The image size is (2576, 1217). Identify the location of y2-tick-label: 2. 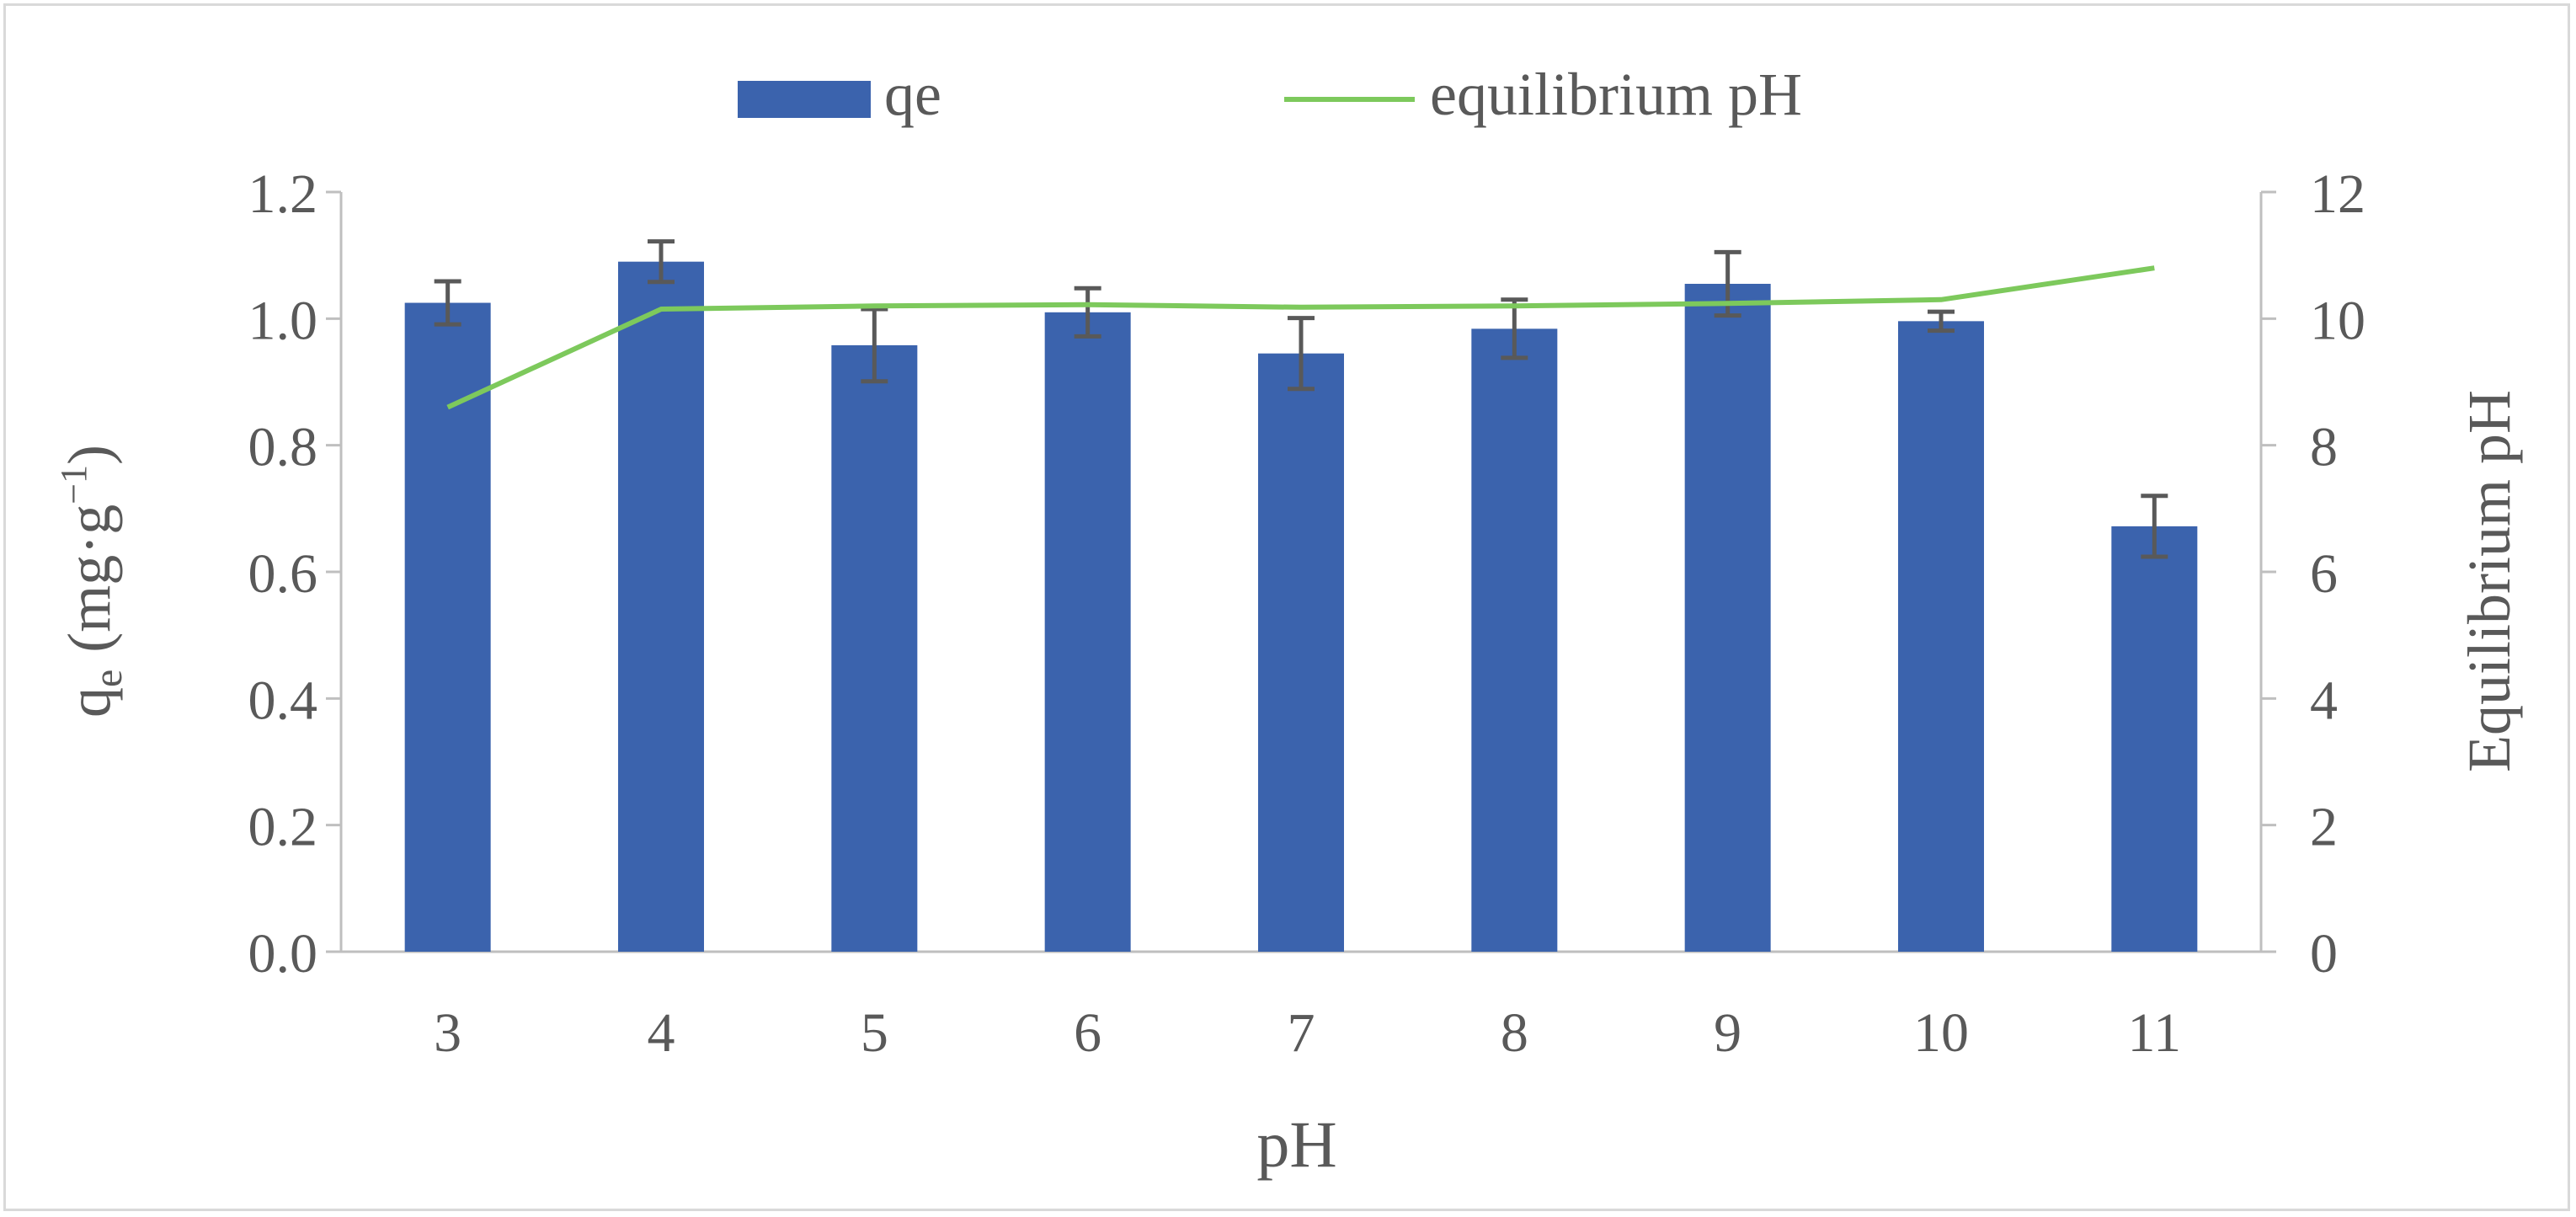
(2324, 827).